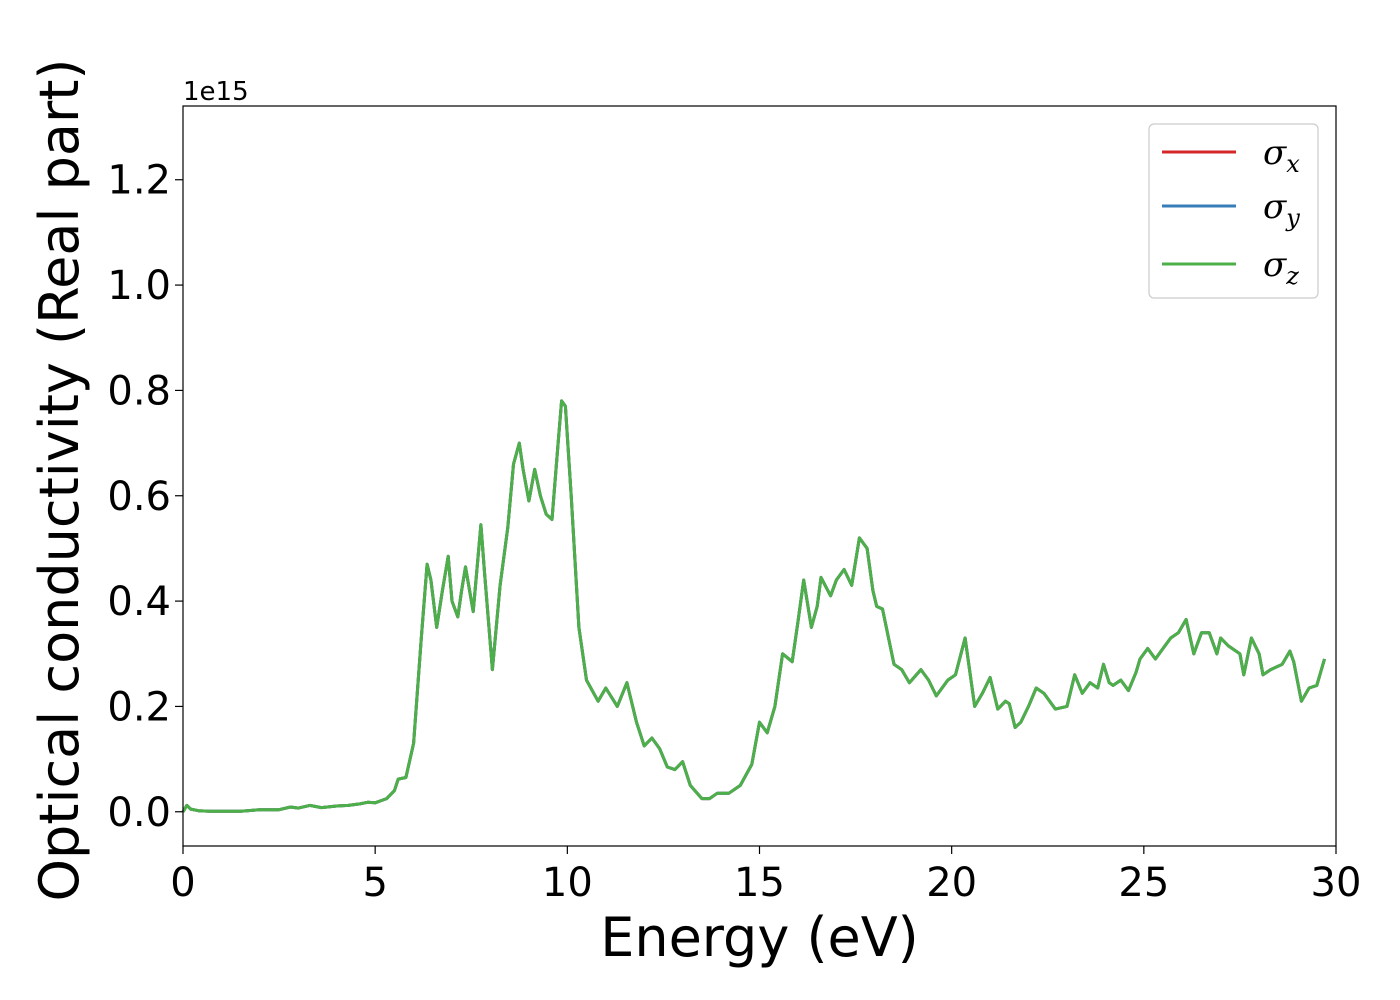  I want to click on x-axis: 0 5 10 15 20 25 30, so click(765, 876).